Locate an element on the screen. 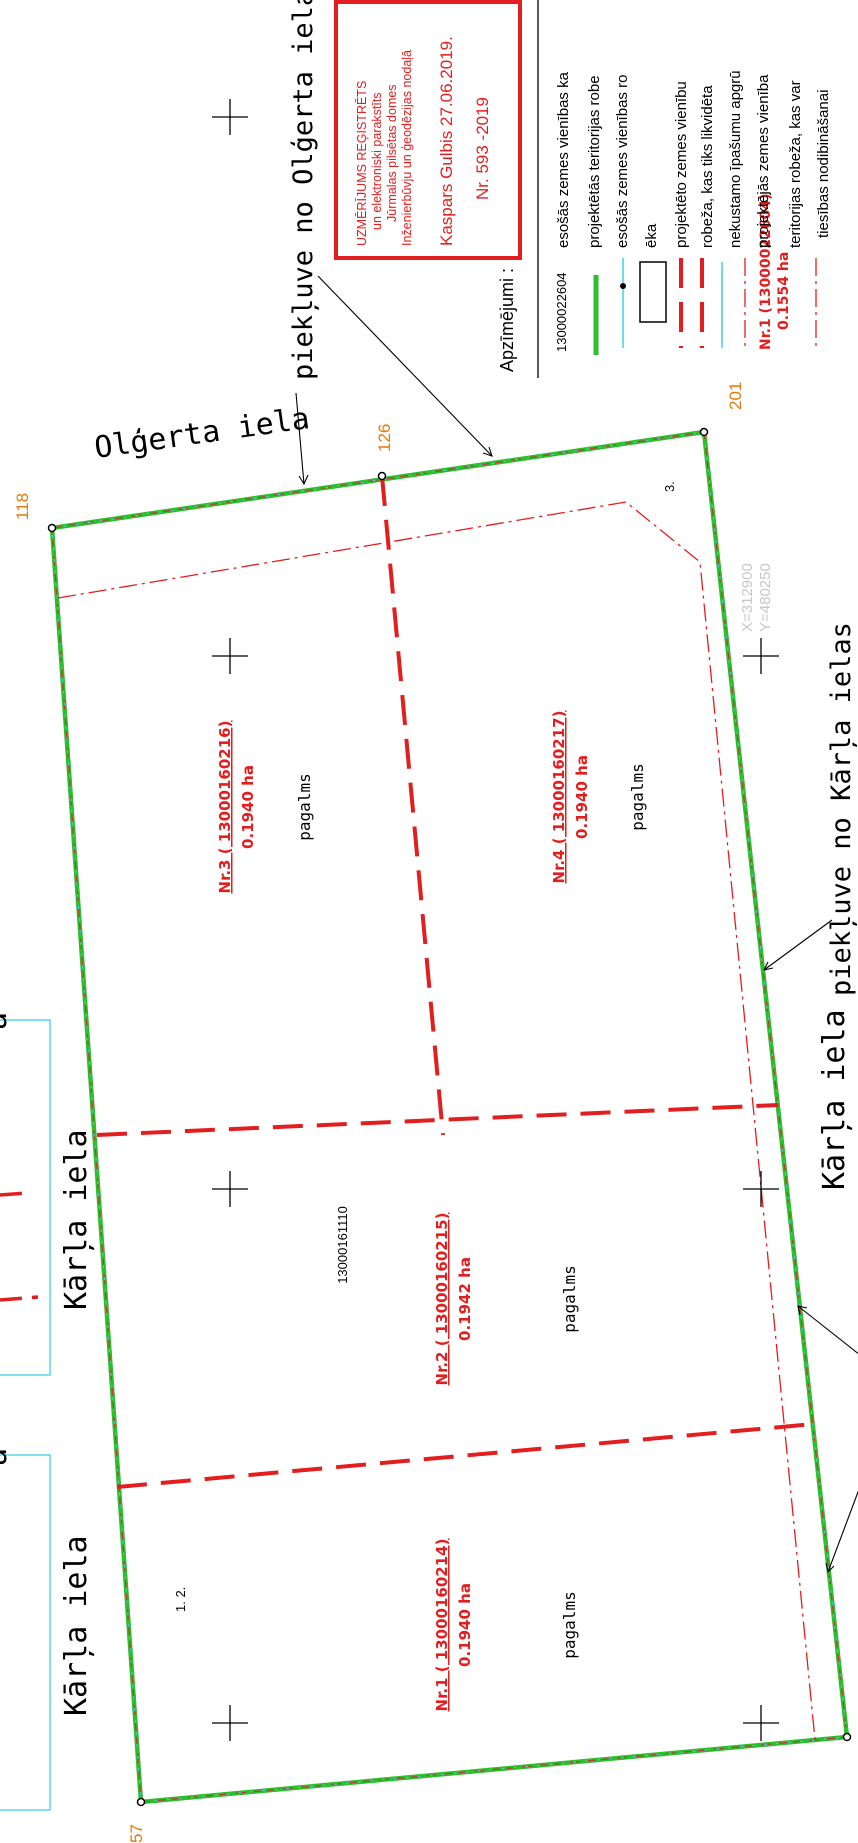 This screenshot has height=1843, width=858. point-number-118: 118 is located at coordinates (22, 506).